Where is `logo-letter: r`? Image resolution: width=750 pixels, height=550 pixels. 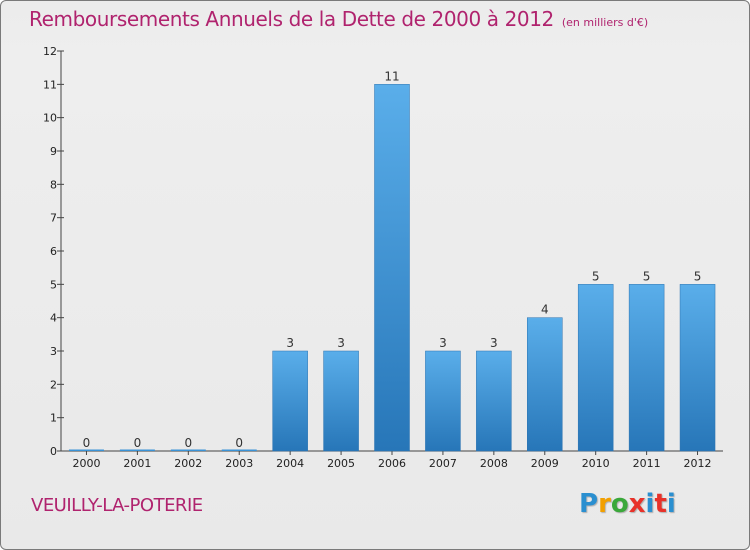
logo-letter: r is located at coordinates (604, 504).